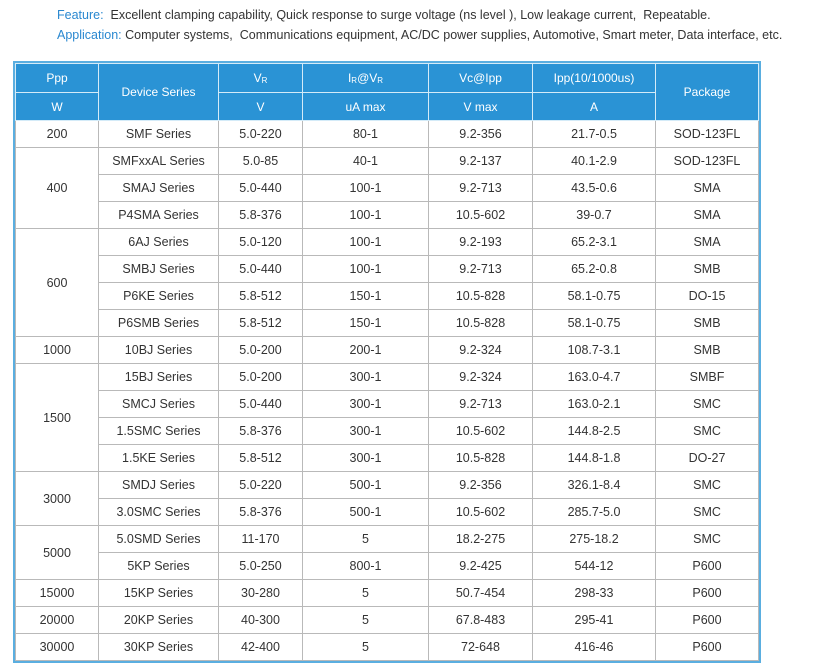 The width and height of the screenshot is (822, 668). I want to click on column-header: VR, so click(260, 78).